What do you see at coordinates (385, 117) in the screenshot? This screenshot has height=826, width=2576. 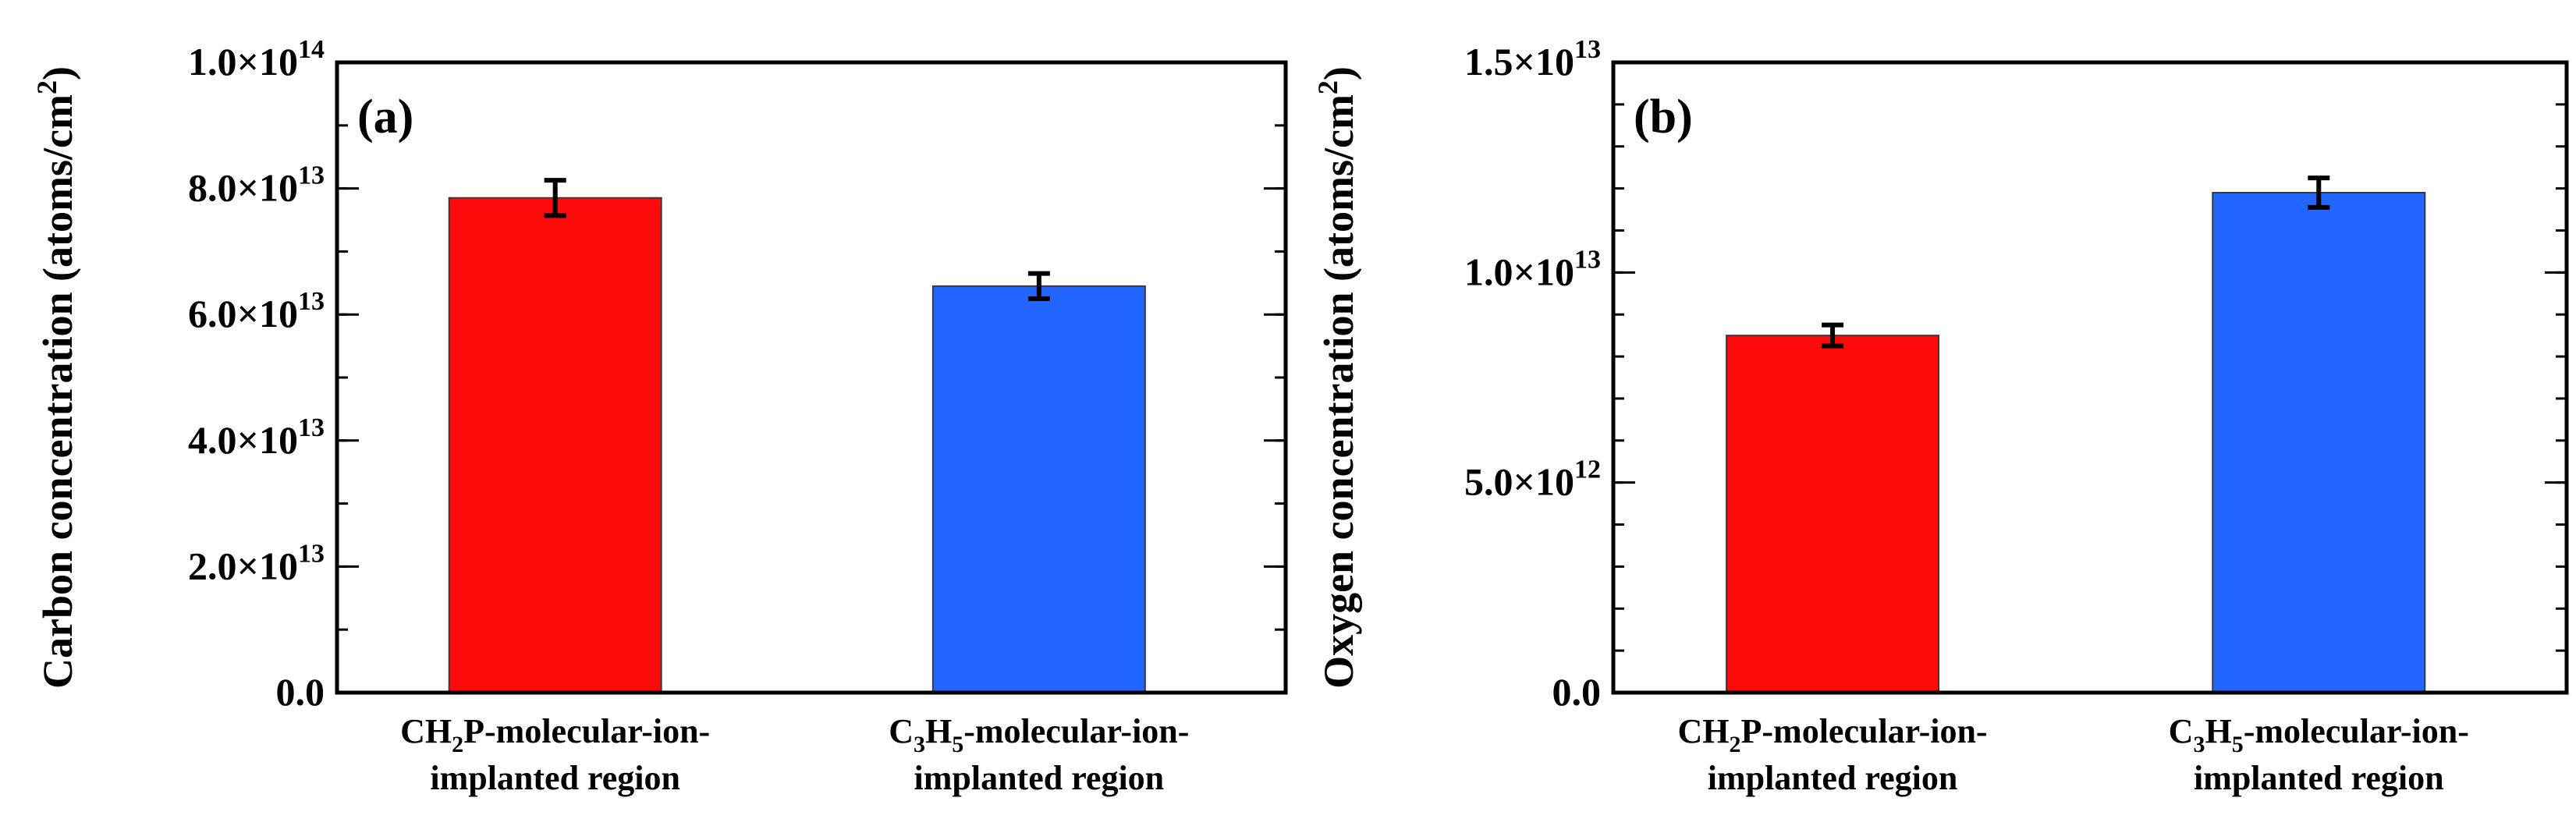 I see `panel-label: (a)` at bounding box center [385, 117].